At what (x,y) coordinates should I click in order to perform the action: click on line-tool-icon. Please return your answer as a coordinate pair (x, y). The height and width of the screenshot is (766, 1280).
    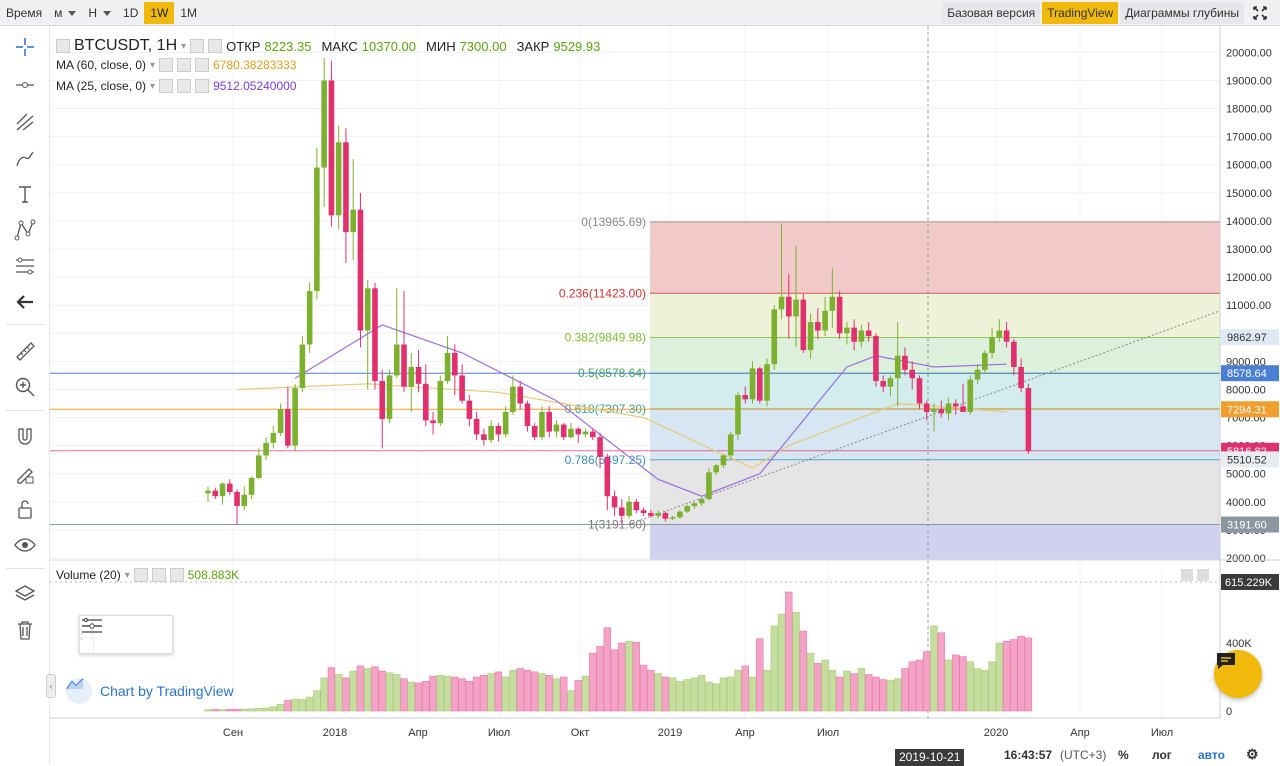
    Looking at the image, I should click on (126, 634).